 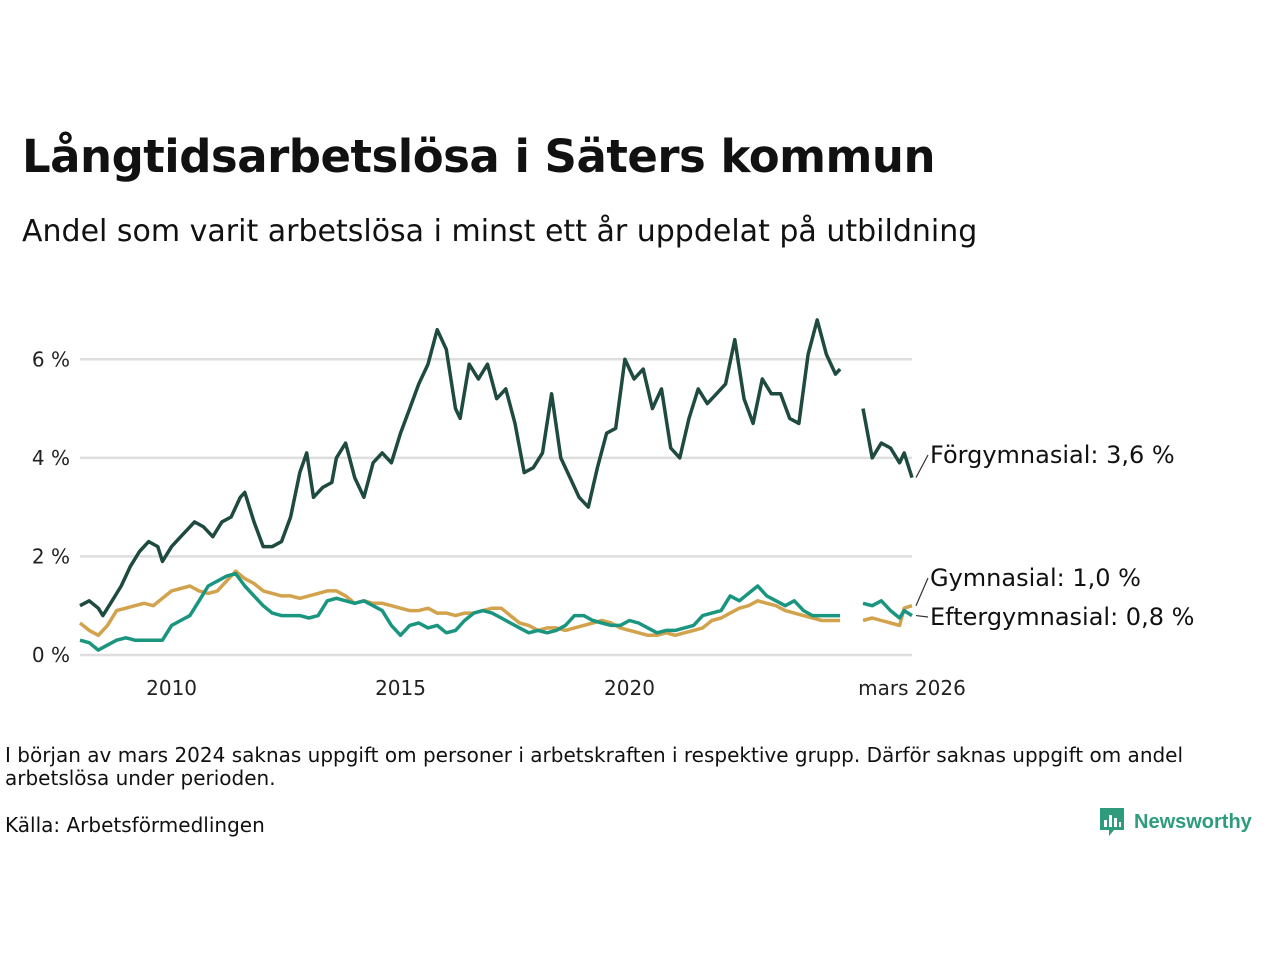 What do you see at coordinates (1112, 822) in the screenshot?
I see `newsworthy-logo-icon` at bounding box center [1112, 822].